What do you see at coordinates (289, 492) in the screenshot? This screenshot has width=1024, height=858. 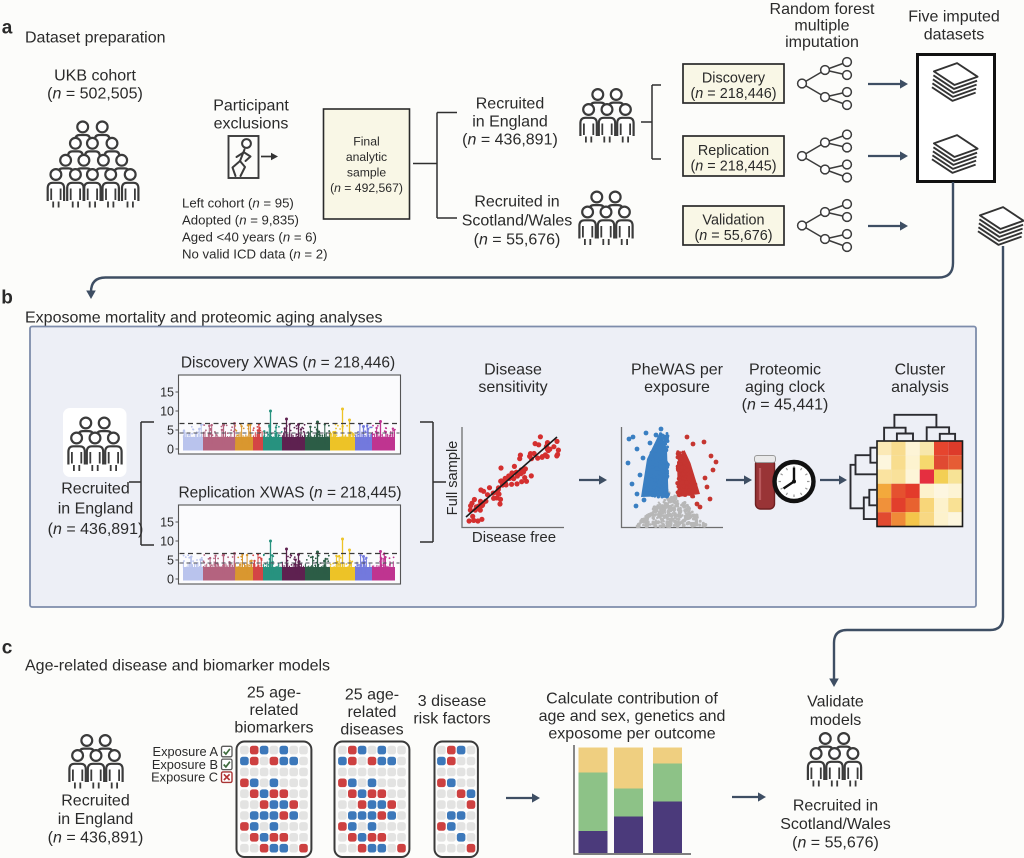 I see `svg-text: Replication XWAS (n = 218,445)` at bounding box center [289, 492].